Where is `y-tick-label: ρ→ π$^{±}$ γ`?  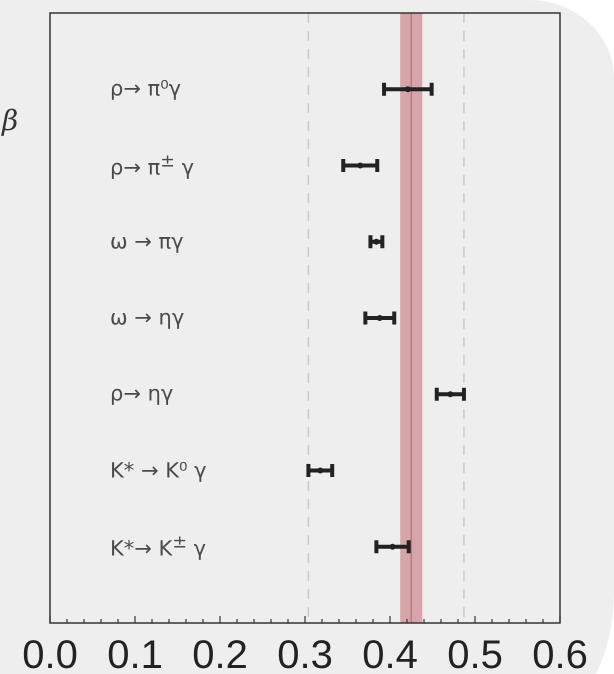
y-tick-label: ρ→ π$^{±}$ γ is located at coordinates (152, 164).